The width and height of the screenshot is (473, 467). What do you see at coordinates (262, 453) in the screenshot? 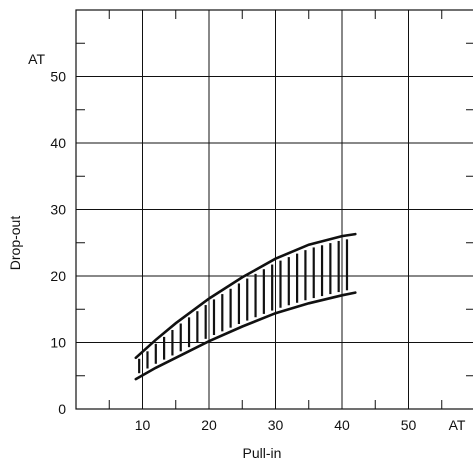
I see `x-axis-label: Pull-in` at bounding box center [262, 453].